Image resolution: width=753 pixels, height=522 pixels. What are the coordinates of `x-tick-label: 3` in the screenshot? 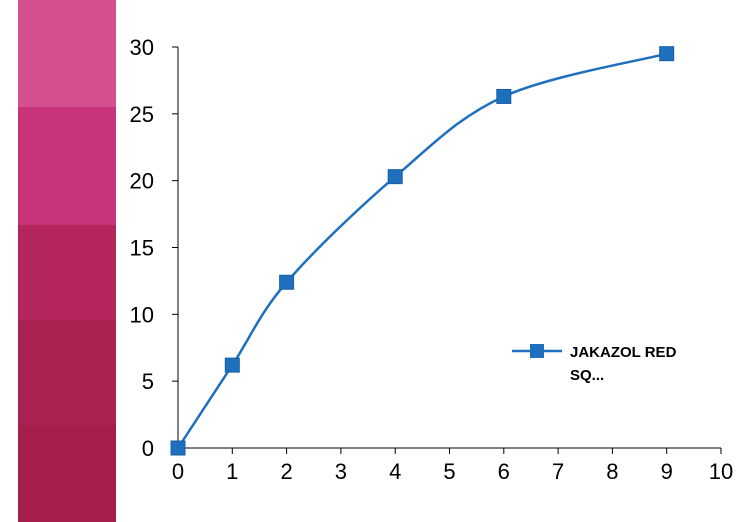 It's located at (341, 471).